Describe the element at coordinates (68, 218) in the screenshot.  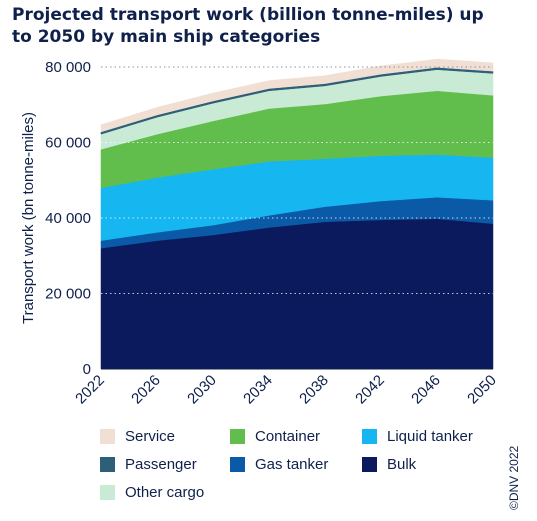
I see `y-tick-label-40000: 40 000` at that location.